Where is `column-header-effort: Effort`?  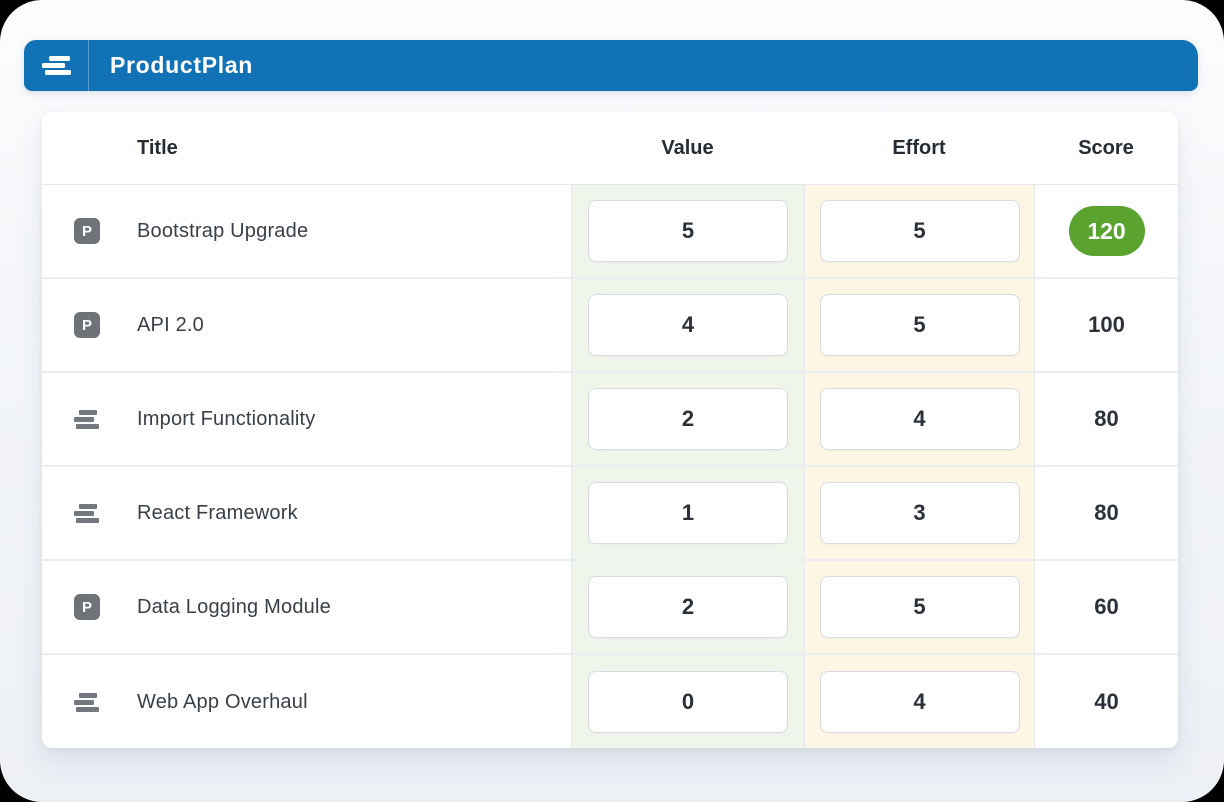
column-header-effort: Effort is located at coordinates (919, 147).